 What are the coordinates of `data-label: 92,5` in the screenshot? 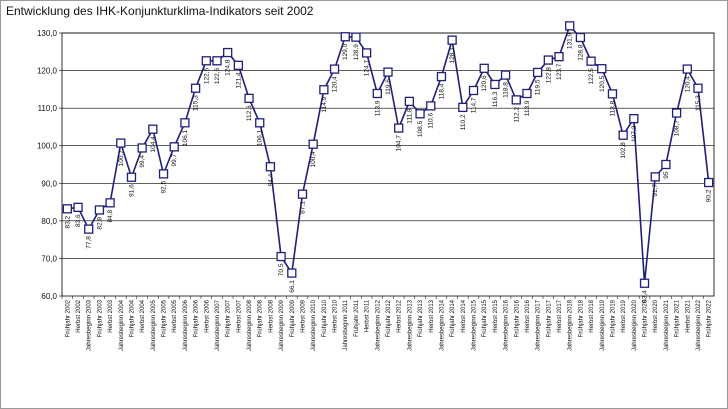 It's located at (164, 187).